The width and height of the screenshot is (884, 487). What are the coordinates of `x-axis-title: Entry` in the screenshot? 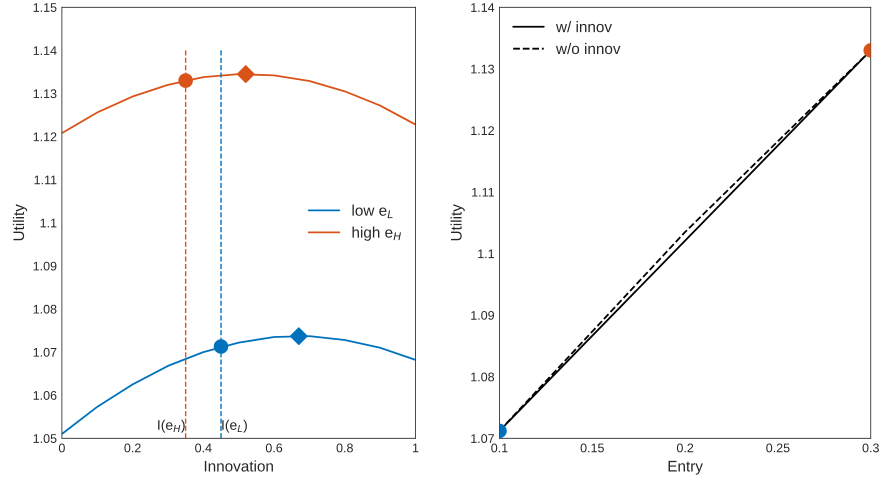 It's located at (685, 467).